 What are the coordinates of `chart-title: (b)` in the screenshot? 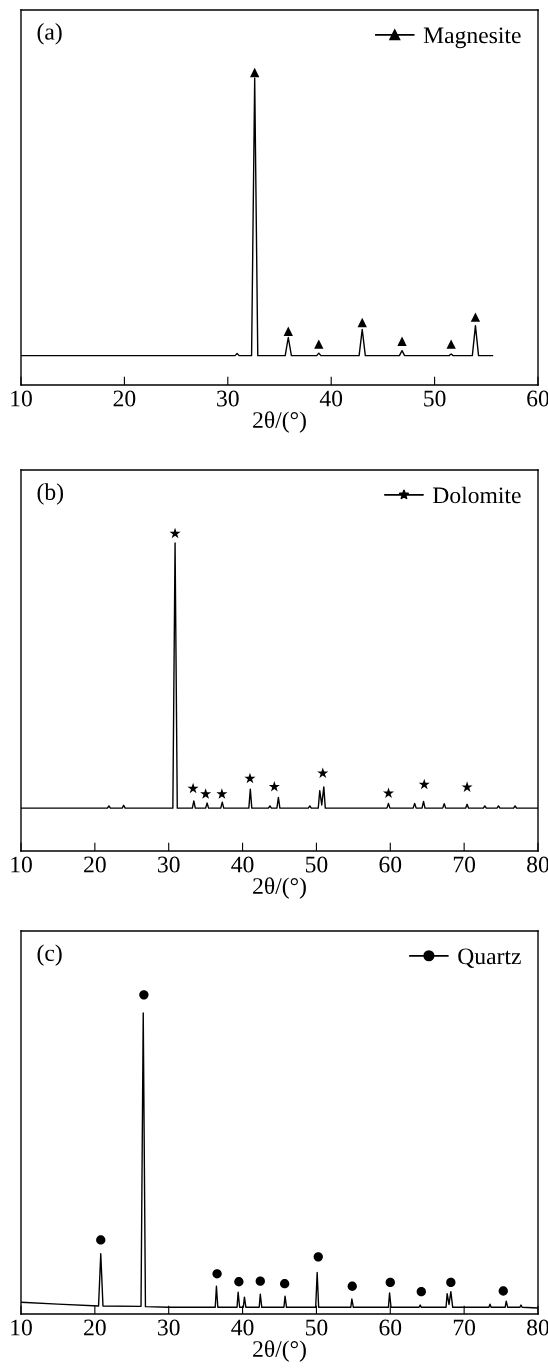 It's located at (50, 494).